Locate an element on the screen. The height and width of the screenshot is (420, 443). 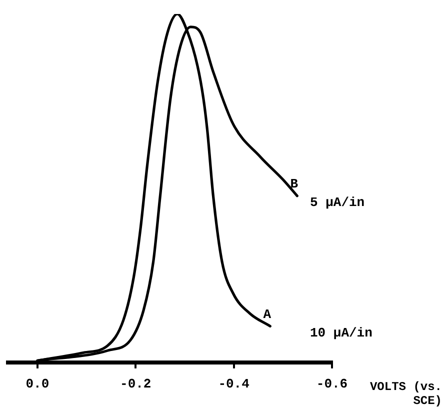
x-tick-label: -0.4 is located at coordinates (234, 384).